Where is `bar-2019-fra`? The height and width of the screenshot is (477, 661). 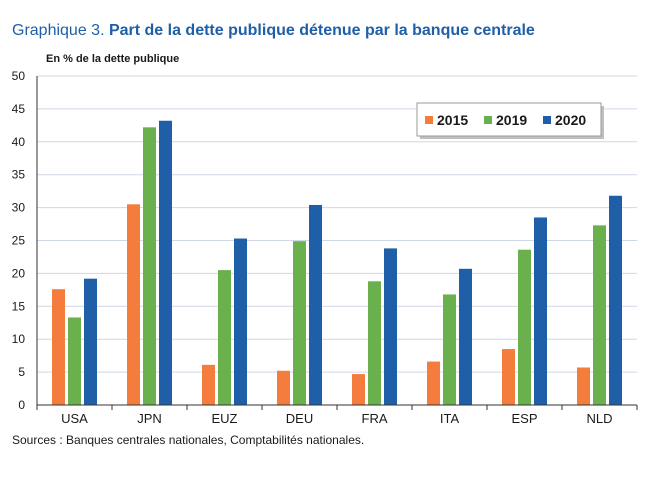
bar-2019-fra is located at coordinates (374, 343).